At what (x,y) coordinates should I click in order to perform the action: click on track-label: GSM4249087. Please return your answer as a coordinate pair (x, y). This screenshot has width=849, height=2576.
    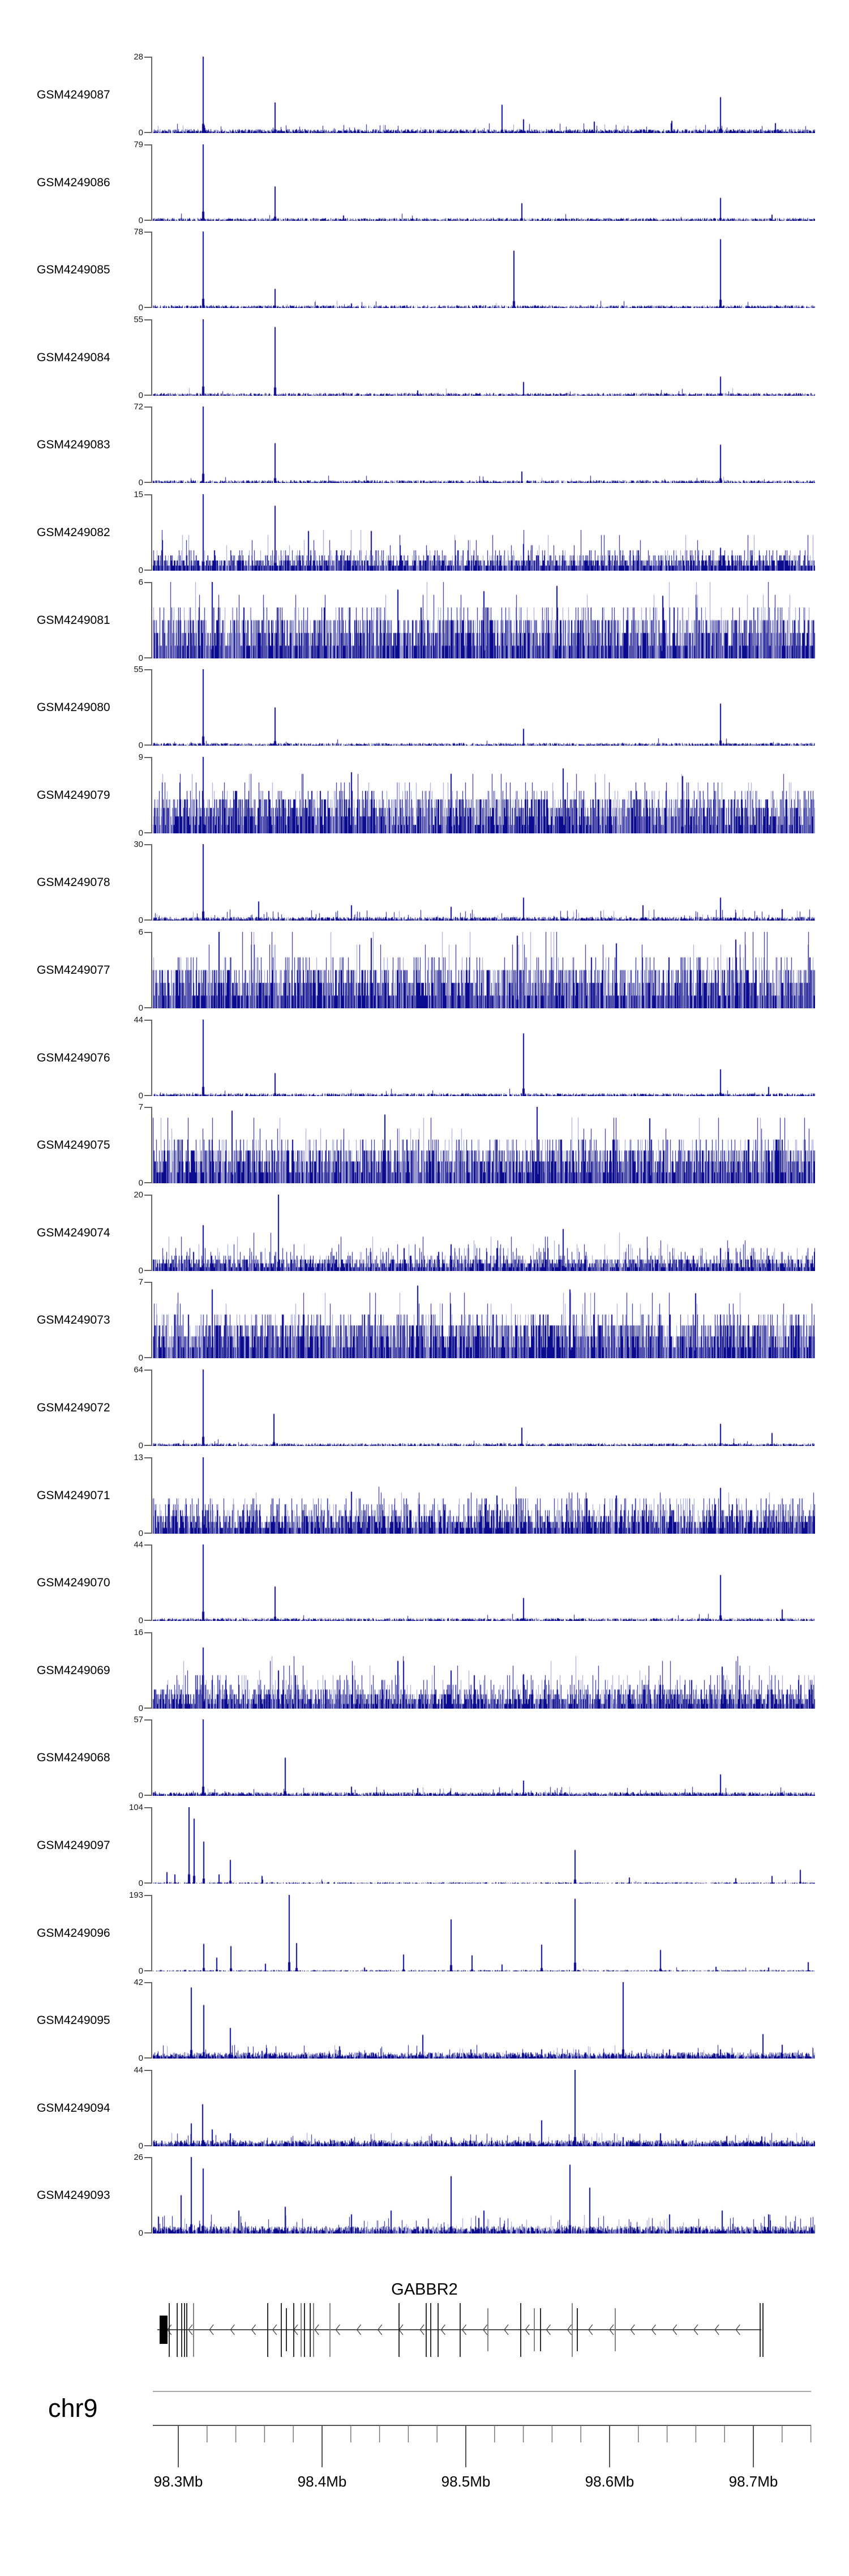
    Looking at the image, I should click on (73, 94).